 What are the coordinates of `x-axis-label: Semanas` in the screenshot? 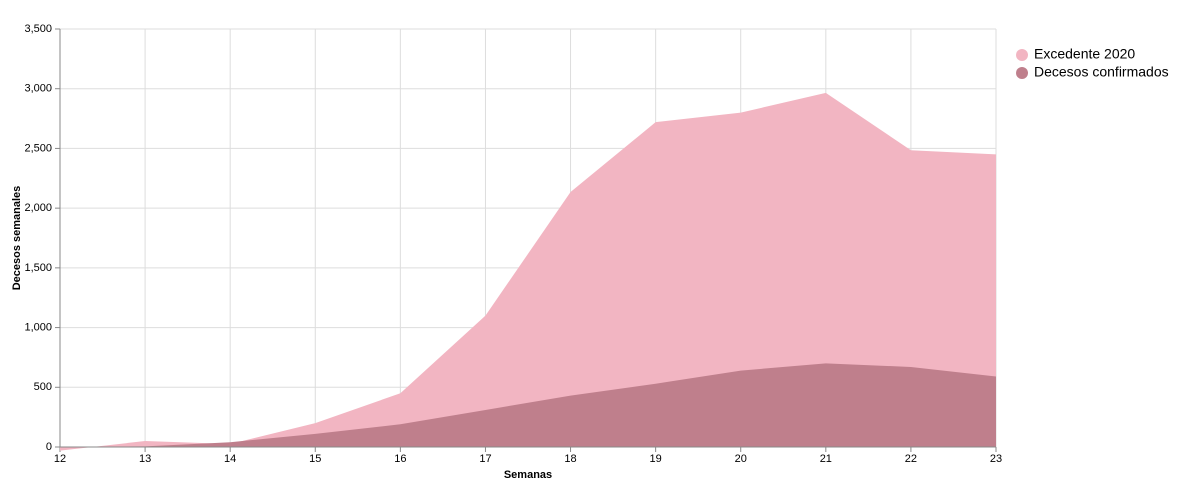 It's located at (528, 475).